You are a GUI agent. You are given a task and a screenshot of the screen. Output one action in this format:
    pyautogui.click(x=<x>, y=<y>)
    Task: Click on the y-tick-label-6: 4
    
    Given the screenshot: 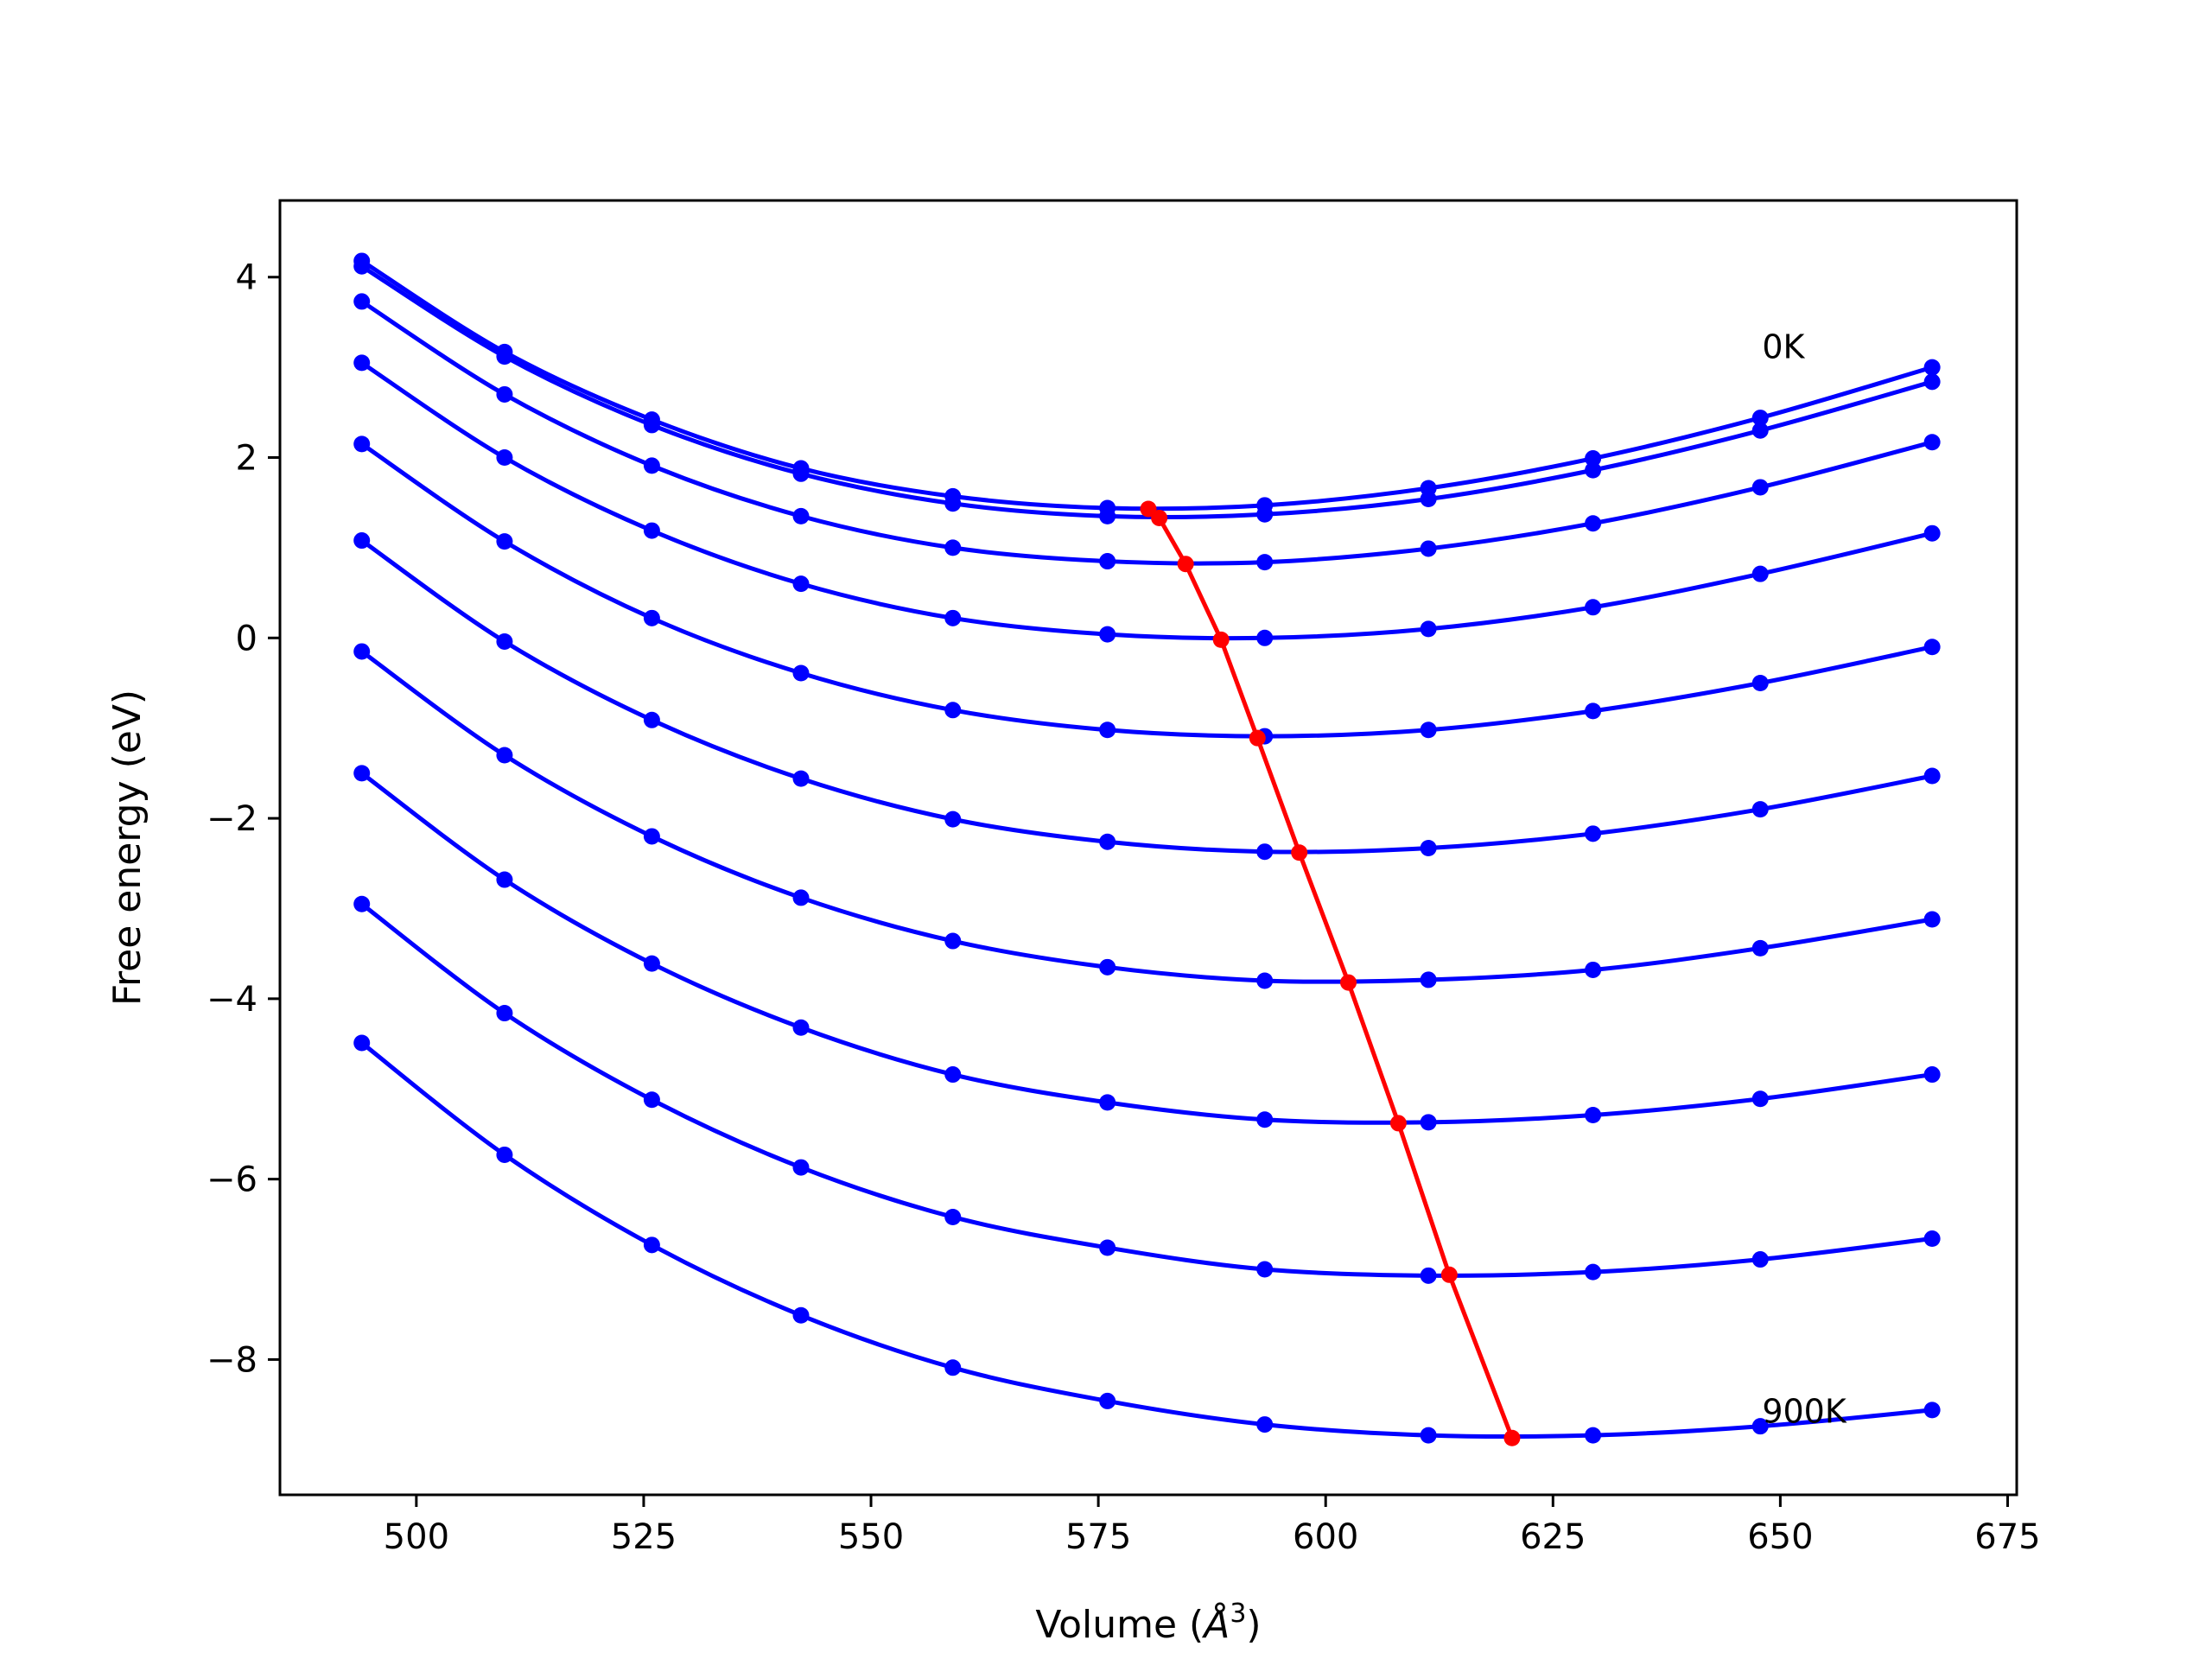 What is the action you would take?
    pyautogui.click(x=246, y=278)
    